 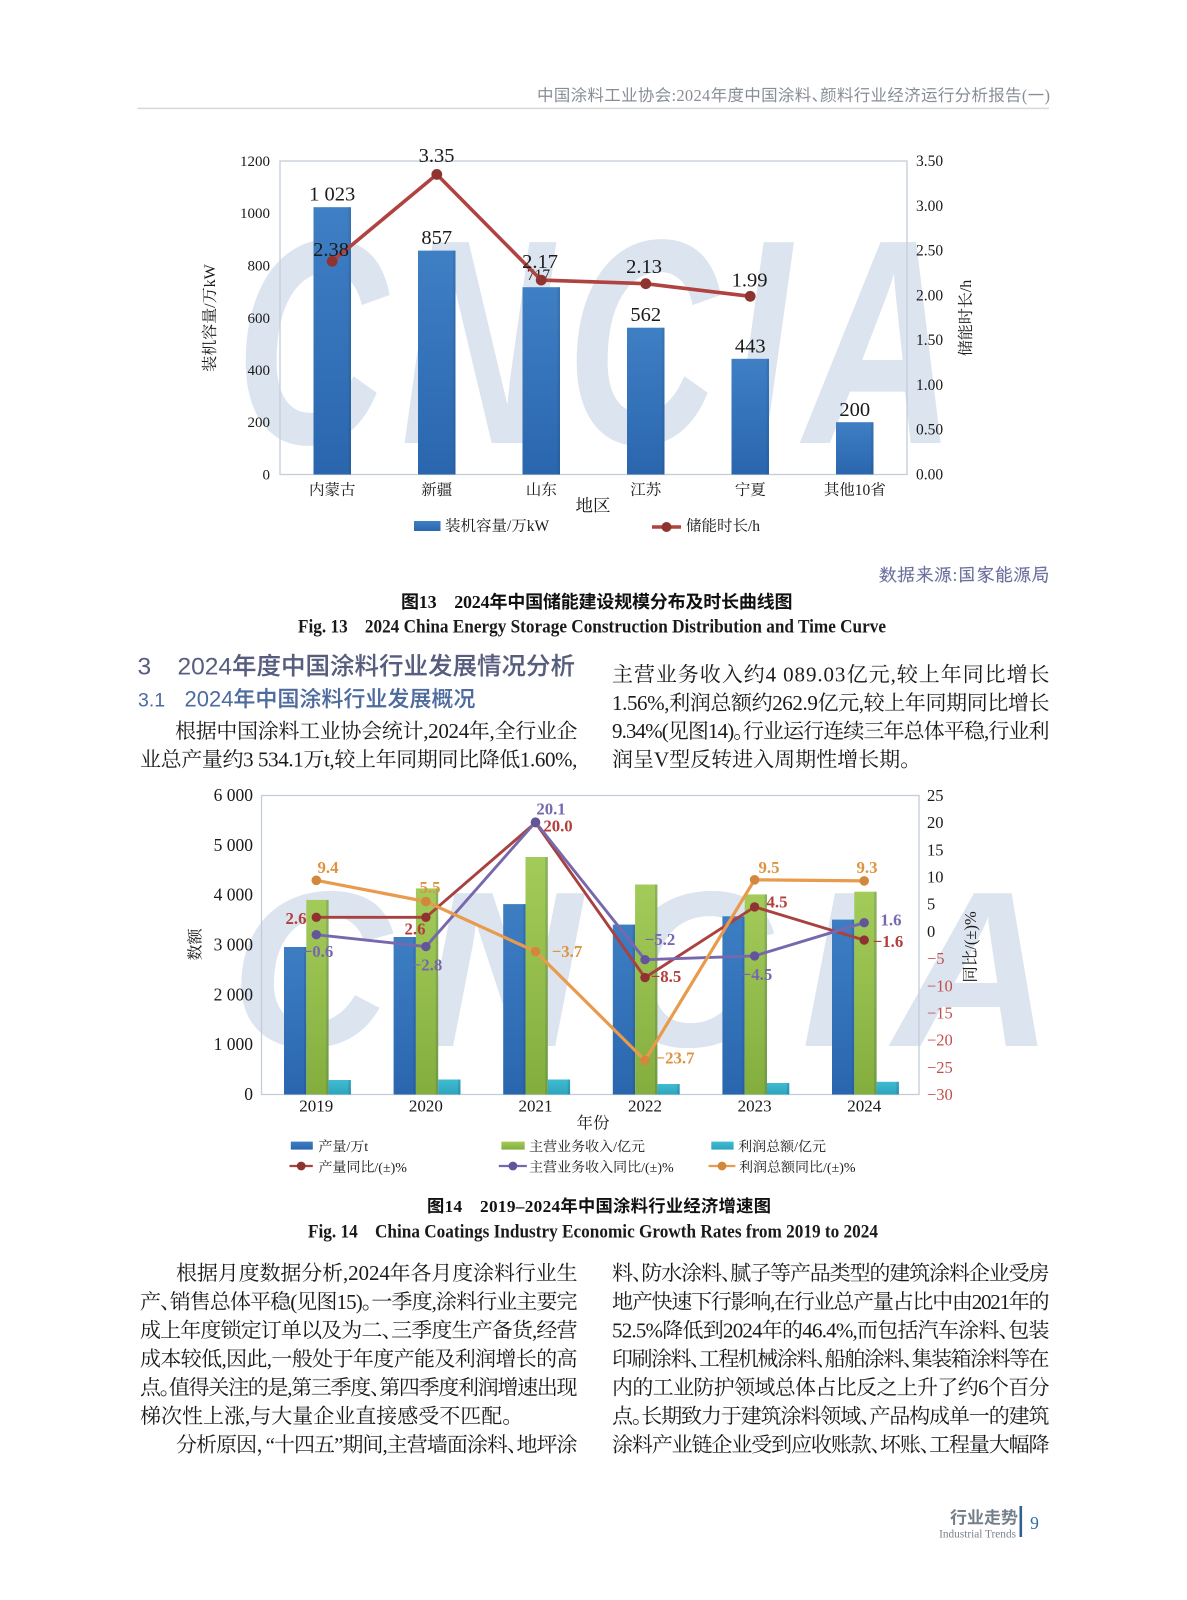 What do you see at coordinates (540, 262) in the screenshot?
I see `svg-text: 2.17` at bounding box center [540, 262].